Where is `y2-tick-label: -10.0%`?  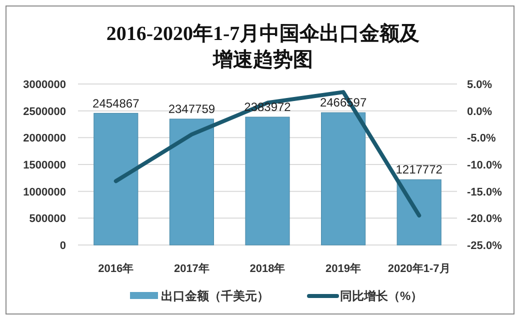 y2-tick-label: -10.0% is located at coordinates (484, 166).